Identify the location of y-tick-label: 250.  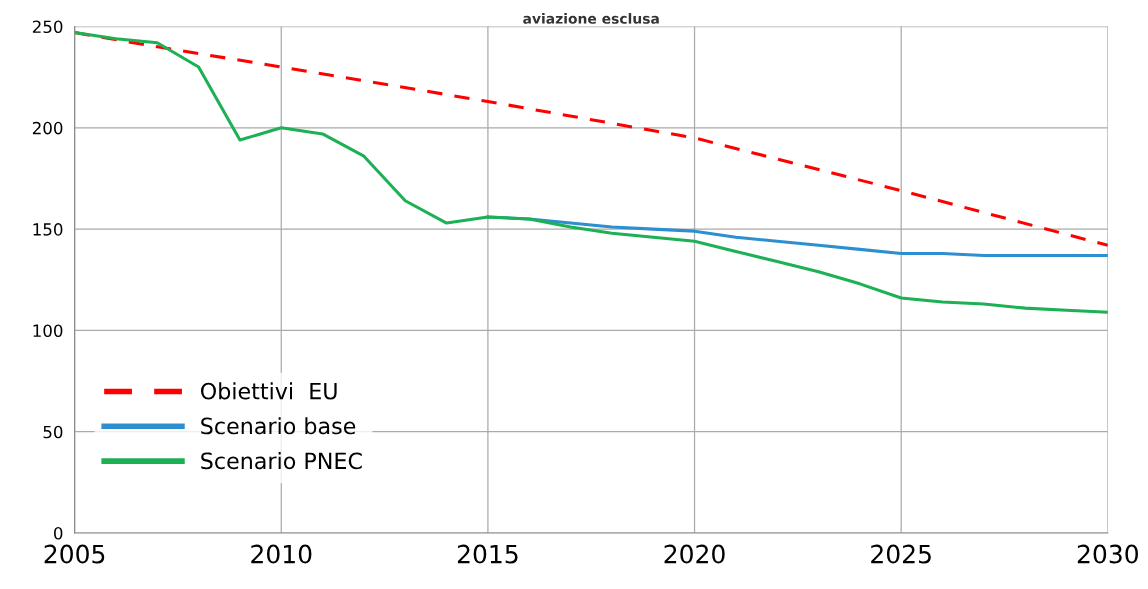
(47, 27).